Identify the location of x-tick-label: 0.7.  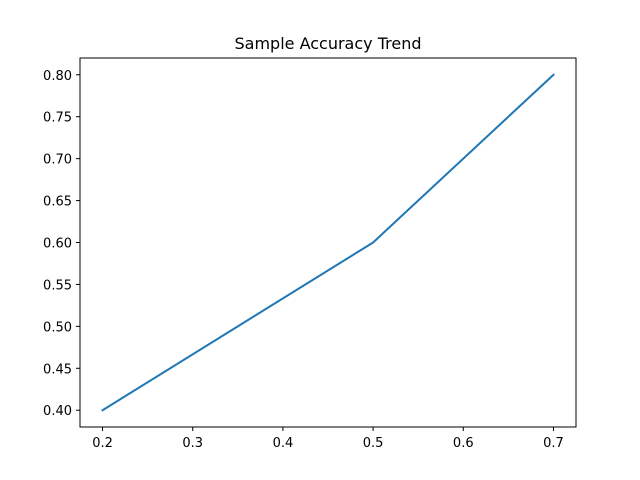
(553, 443).